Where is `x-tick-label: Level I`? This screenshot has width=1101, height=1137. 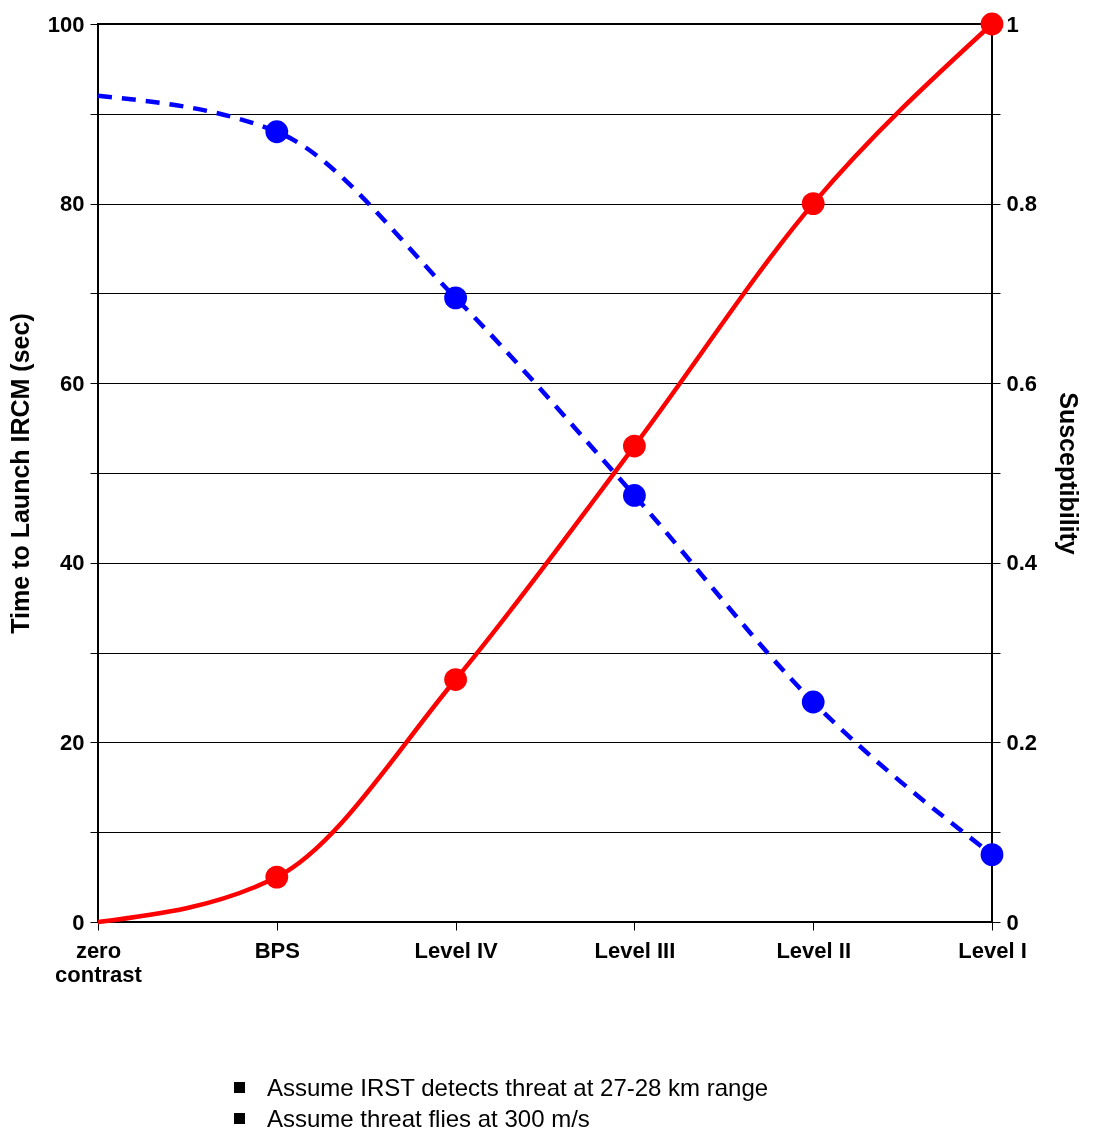
x-tick-label: Level I is located at coordinates (992, 950).